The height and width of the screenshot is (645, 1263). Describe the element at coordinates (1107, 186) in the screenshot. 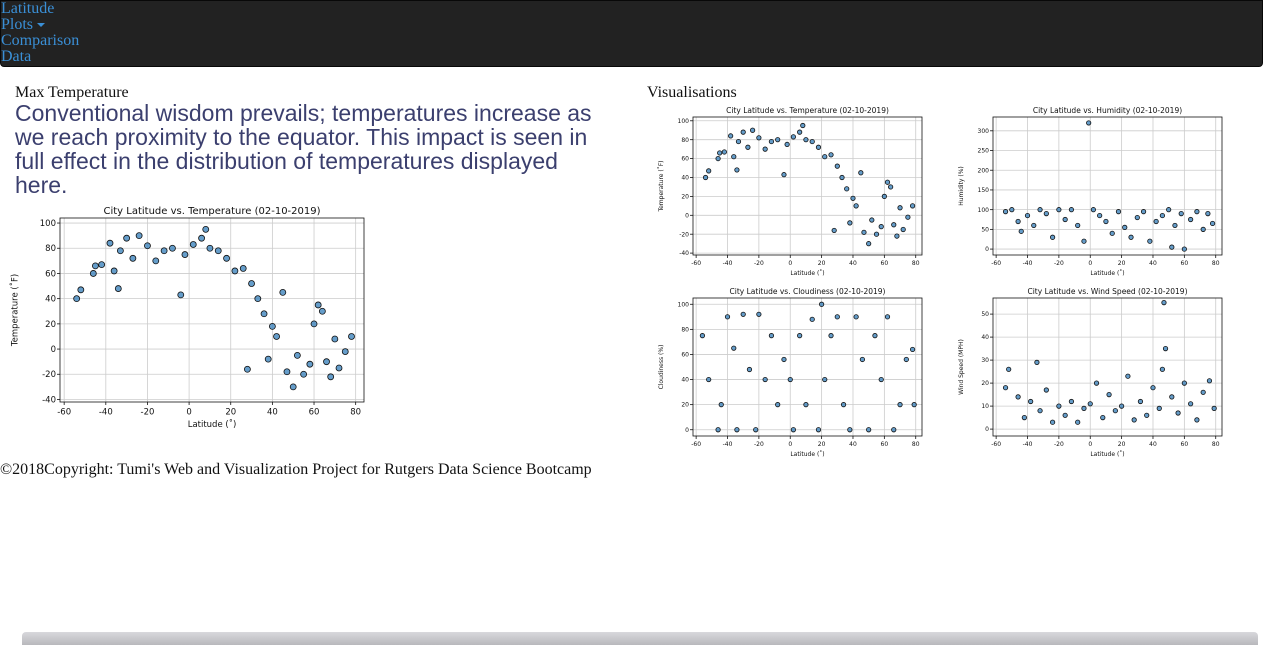

I see `axes-frame` at that location.